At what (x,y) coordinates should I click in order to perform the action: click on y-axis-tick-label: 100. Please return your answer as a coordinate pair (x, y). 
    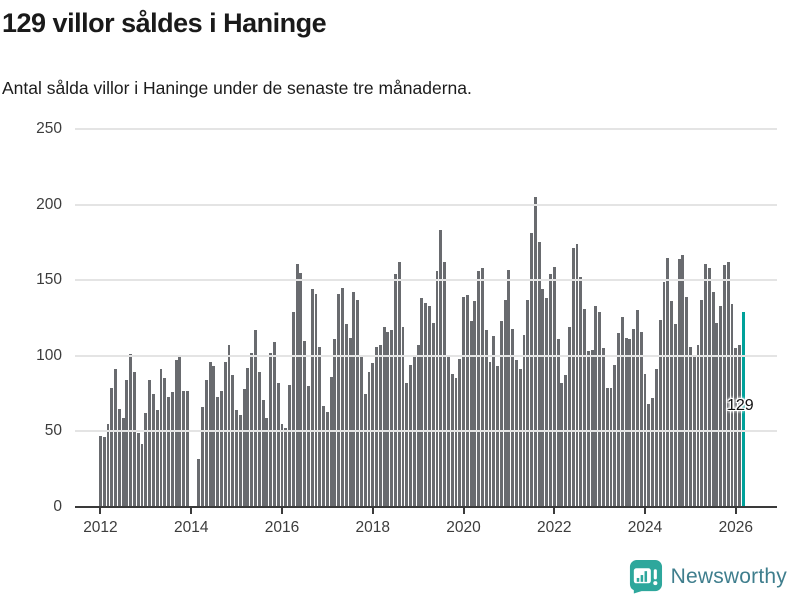
    Looking at the image, I should click on (49, 355).